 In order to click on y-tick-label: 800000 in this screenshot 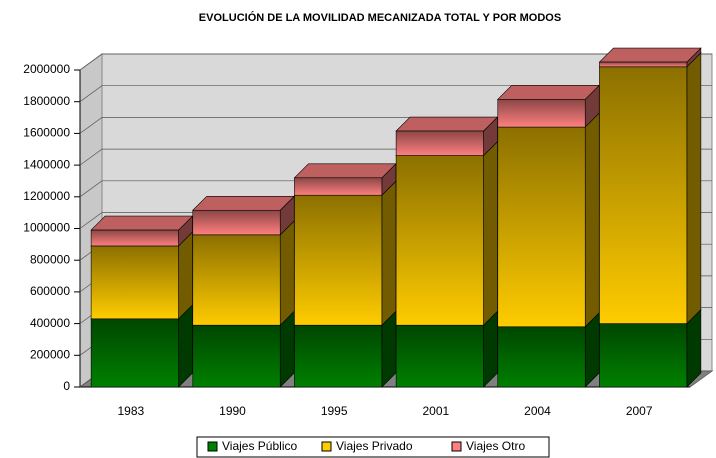, I will do `click(50, 259)`.